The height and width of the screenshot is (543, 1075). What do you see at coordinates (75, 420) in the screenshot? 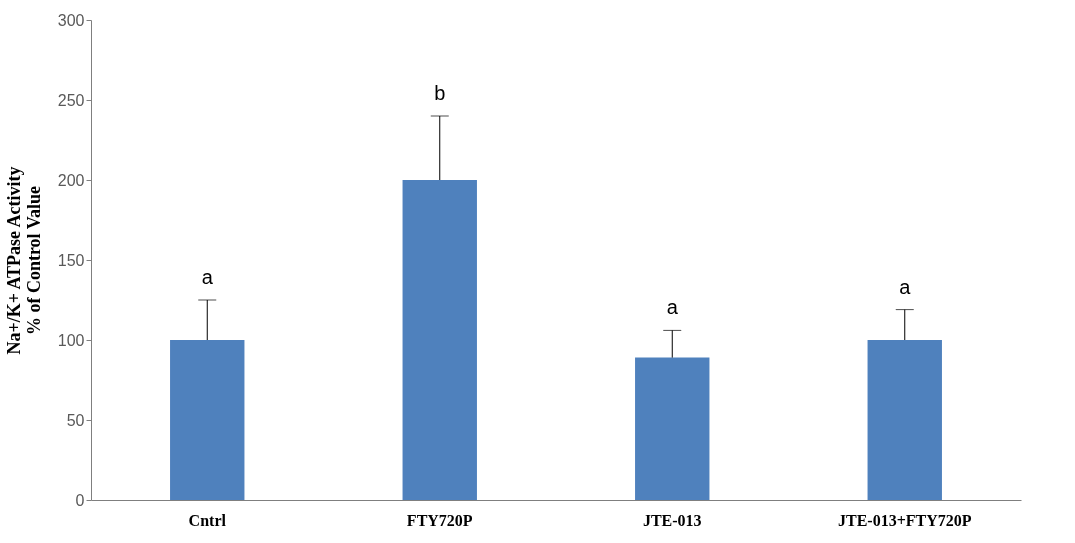
I see `y-tick-label: 50` at bounding box center [75, 420].